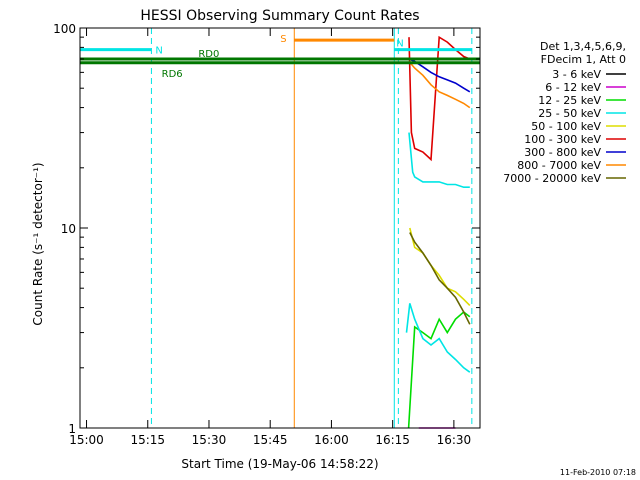  What do you see at coordinates (86, 440) in the screenshot?
I see `x-tick-label: 15:00` at bounding box center [86, 440].